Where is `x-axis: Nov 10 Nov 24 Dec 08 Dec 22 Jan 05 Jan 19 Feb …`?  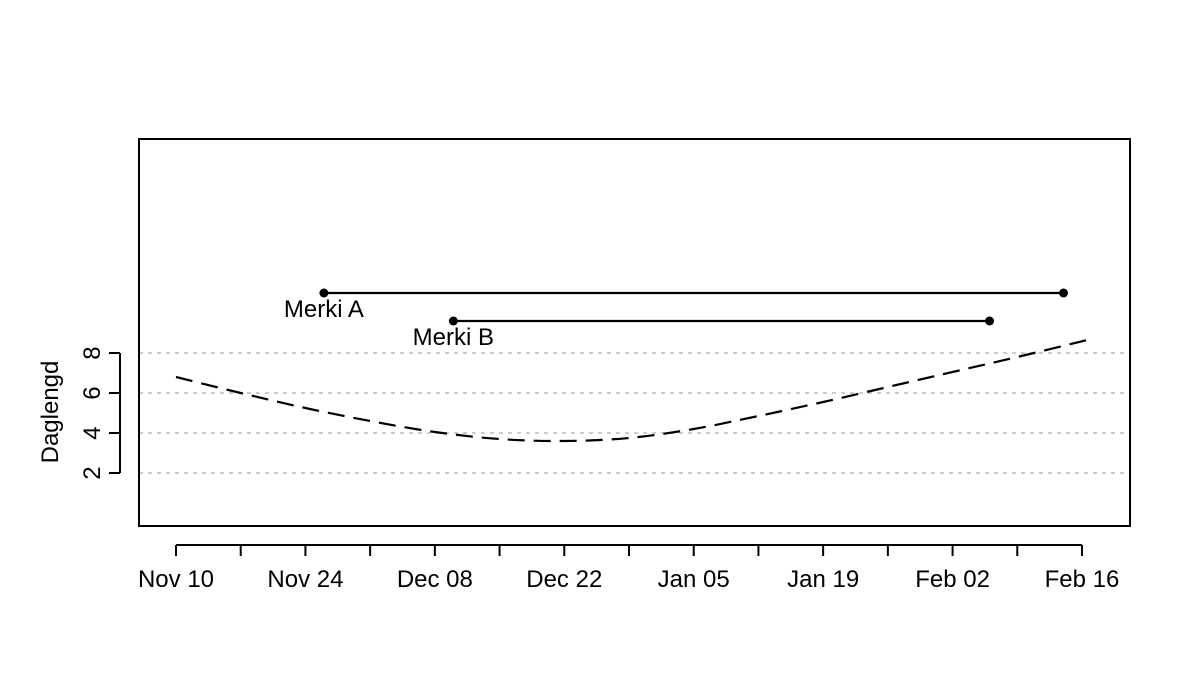 x-axis: Nov 10 Nov 24 Dec 08 Dec 22 Jan 05 Jan 19 Feb … is located at coordinates (629, 568).